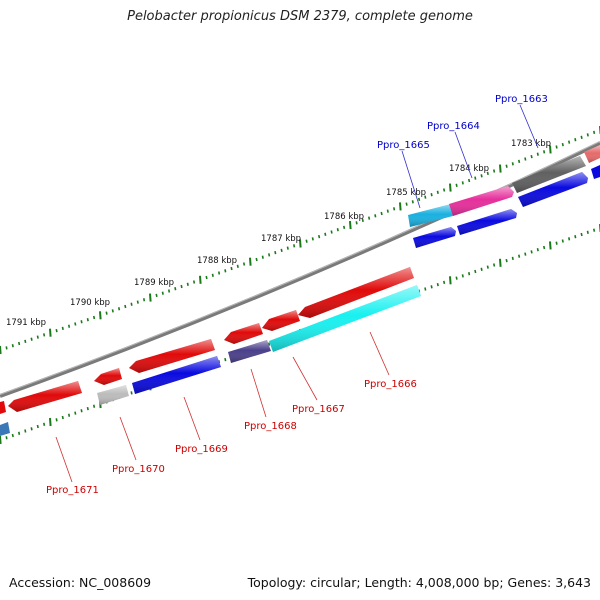 This screenshot has height=600, width=600. What do you see at coordinates (521, 99) in the screenshot?
I see `gene-label-ppro-1663: Ppro_1663` at bounding box center [521, 99].